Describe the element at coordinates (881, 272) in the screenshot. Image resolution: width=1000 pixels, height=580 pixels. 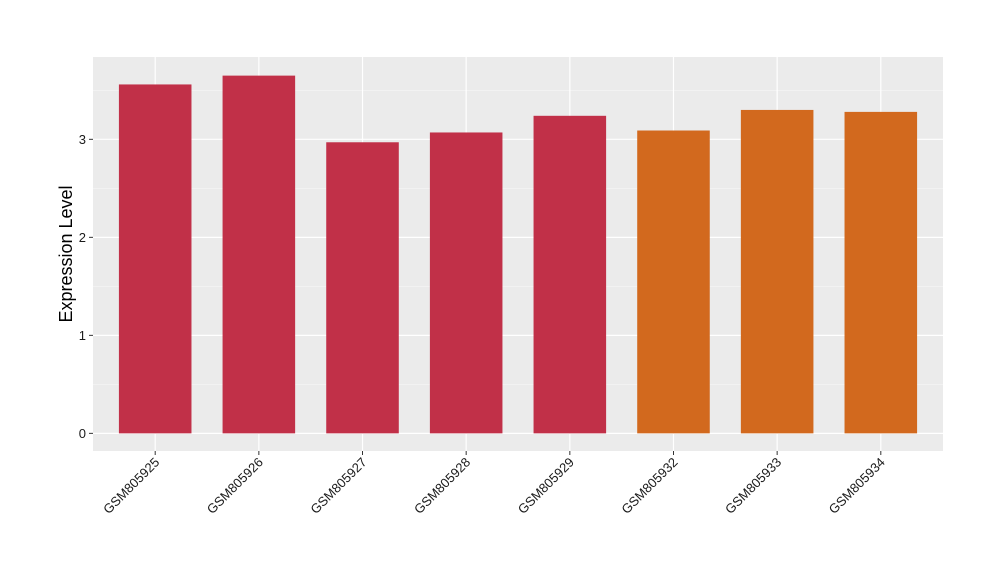
I see `bar-gsm805934` at that location.